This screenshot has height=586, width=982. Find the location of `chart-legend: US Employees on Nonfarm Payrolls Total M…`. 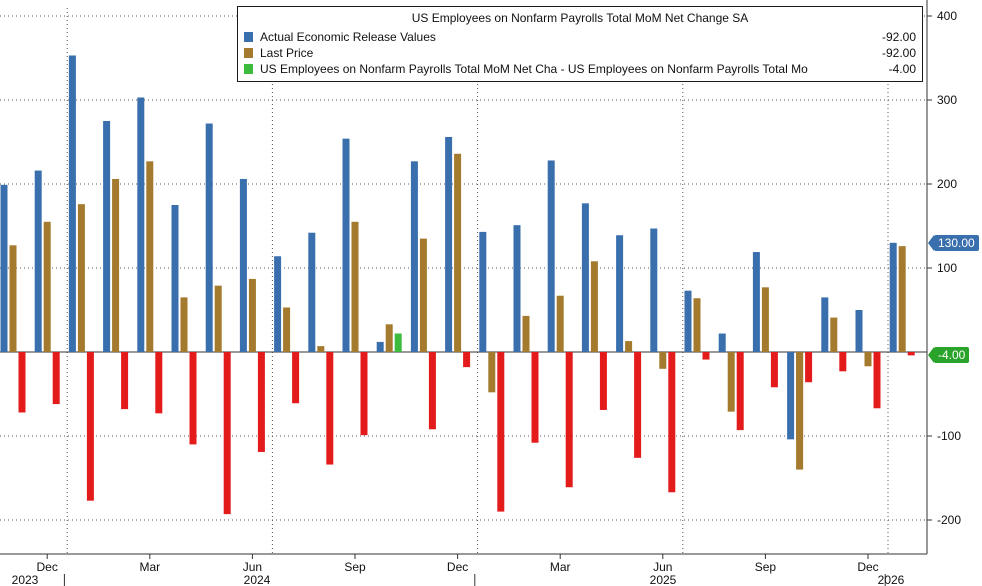

chart-legend: US Employees on Nonfarm Payrolls Total M… is located at coordinates (580, 44).